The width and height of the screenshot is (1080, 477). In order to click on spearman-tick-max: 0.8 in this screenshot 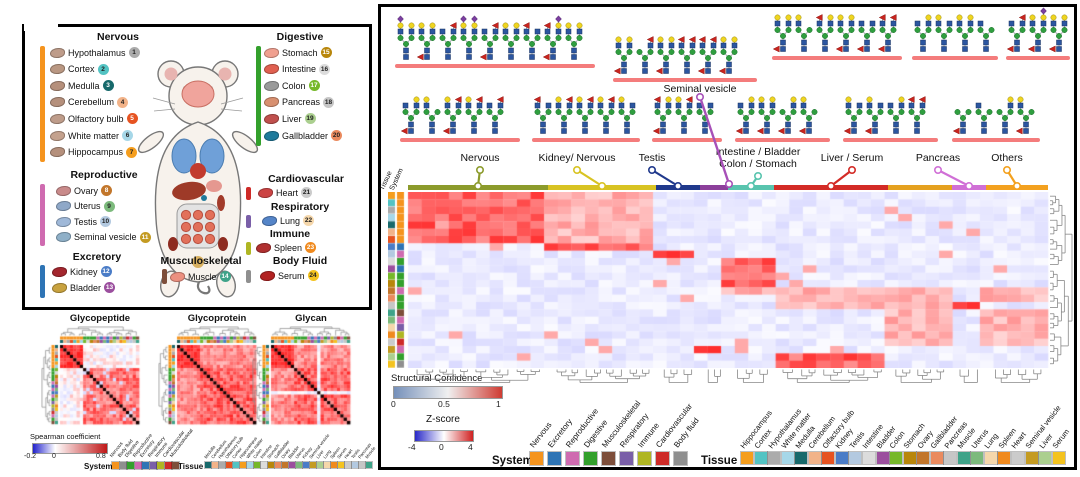, I will do `click(101, 456)`.